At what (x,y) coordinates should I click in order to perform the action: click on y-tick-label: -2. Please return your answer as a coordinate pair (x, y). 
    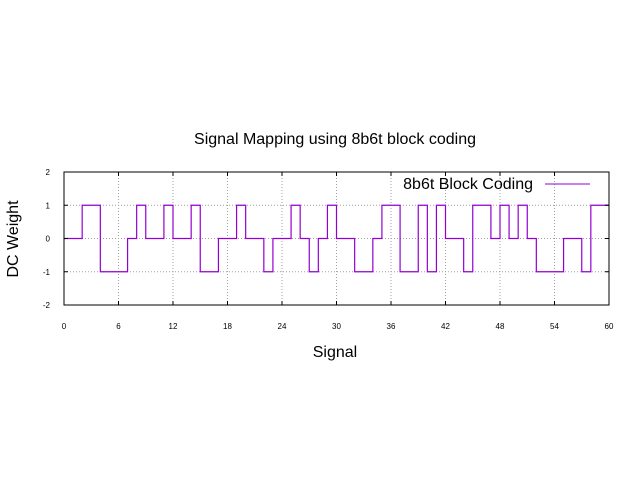
    Looking at the image, I should click on (47, 305).